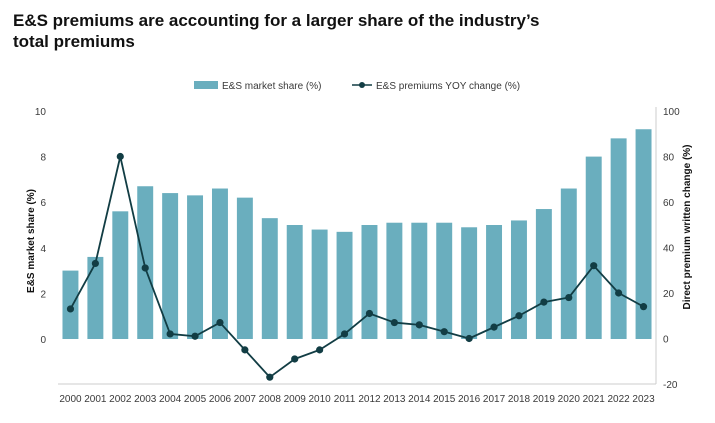 The width and height of the screenshot is (715, 423). I want to click on left-tick-label: 2, so click(43, 294).